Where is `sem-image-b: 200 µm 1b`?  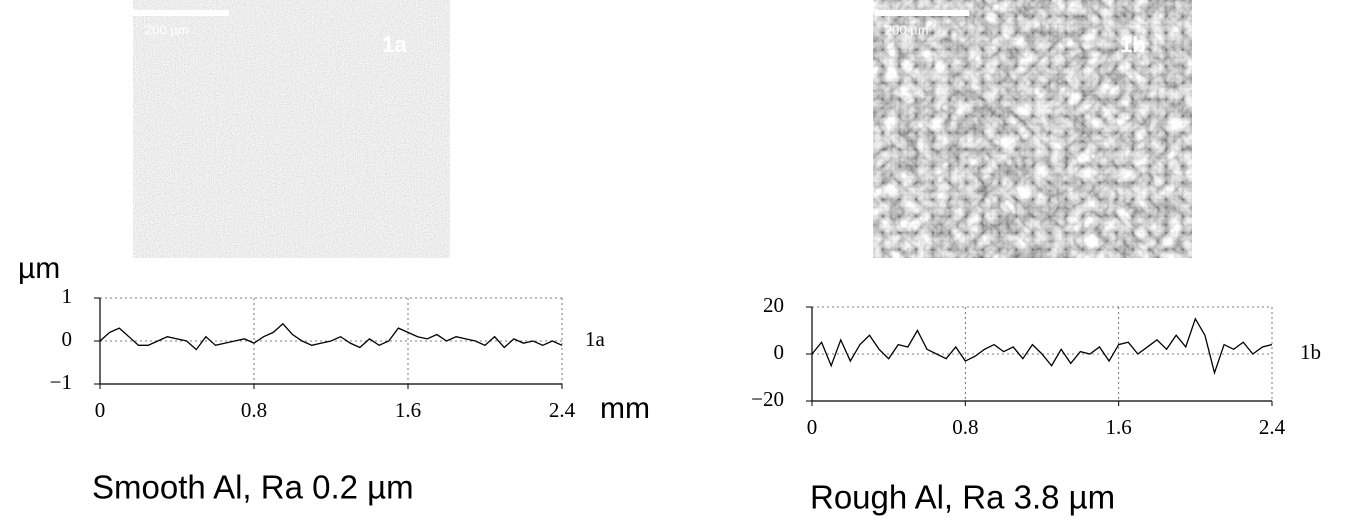 sem-image-b: 200 µm 1b is located at coordinates (1032, 129).